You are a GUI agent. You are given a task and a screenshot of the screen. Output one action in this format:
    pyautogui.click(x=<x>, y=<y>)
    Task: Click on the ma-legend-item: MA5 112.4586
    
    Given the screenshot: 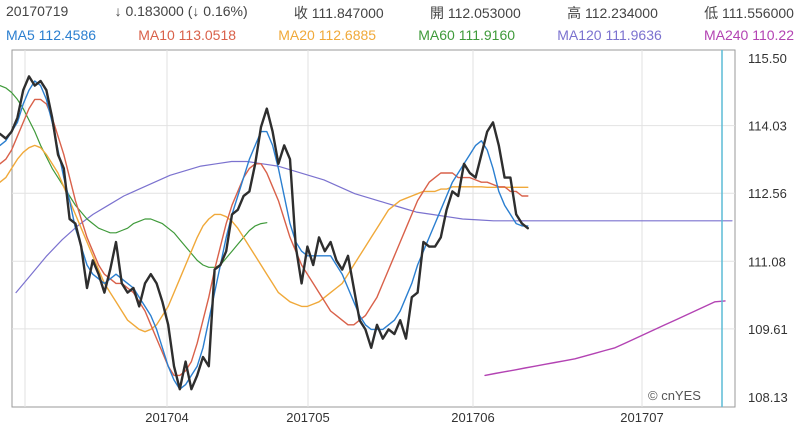 What is the action you would take?
    pyautogui.click(x=51, y=35)
    